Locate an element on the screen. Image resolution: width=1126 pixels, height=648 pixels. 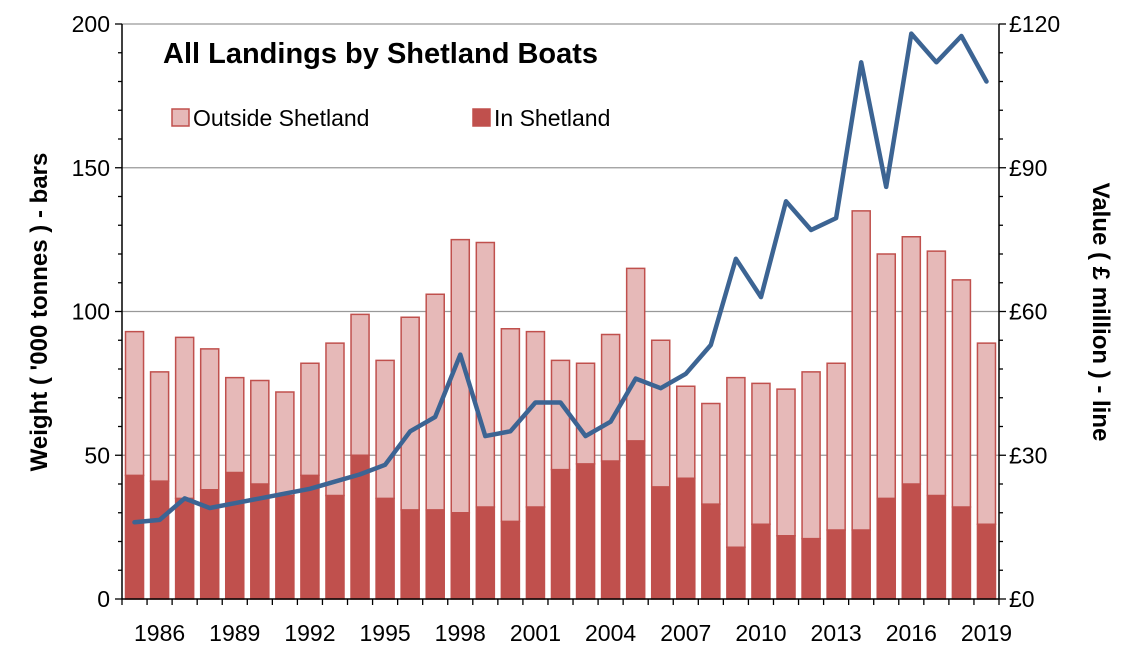
y-axis-left-title: Weight ( '000 tonnes ) - bars is located at coordinates (39, 312).